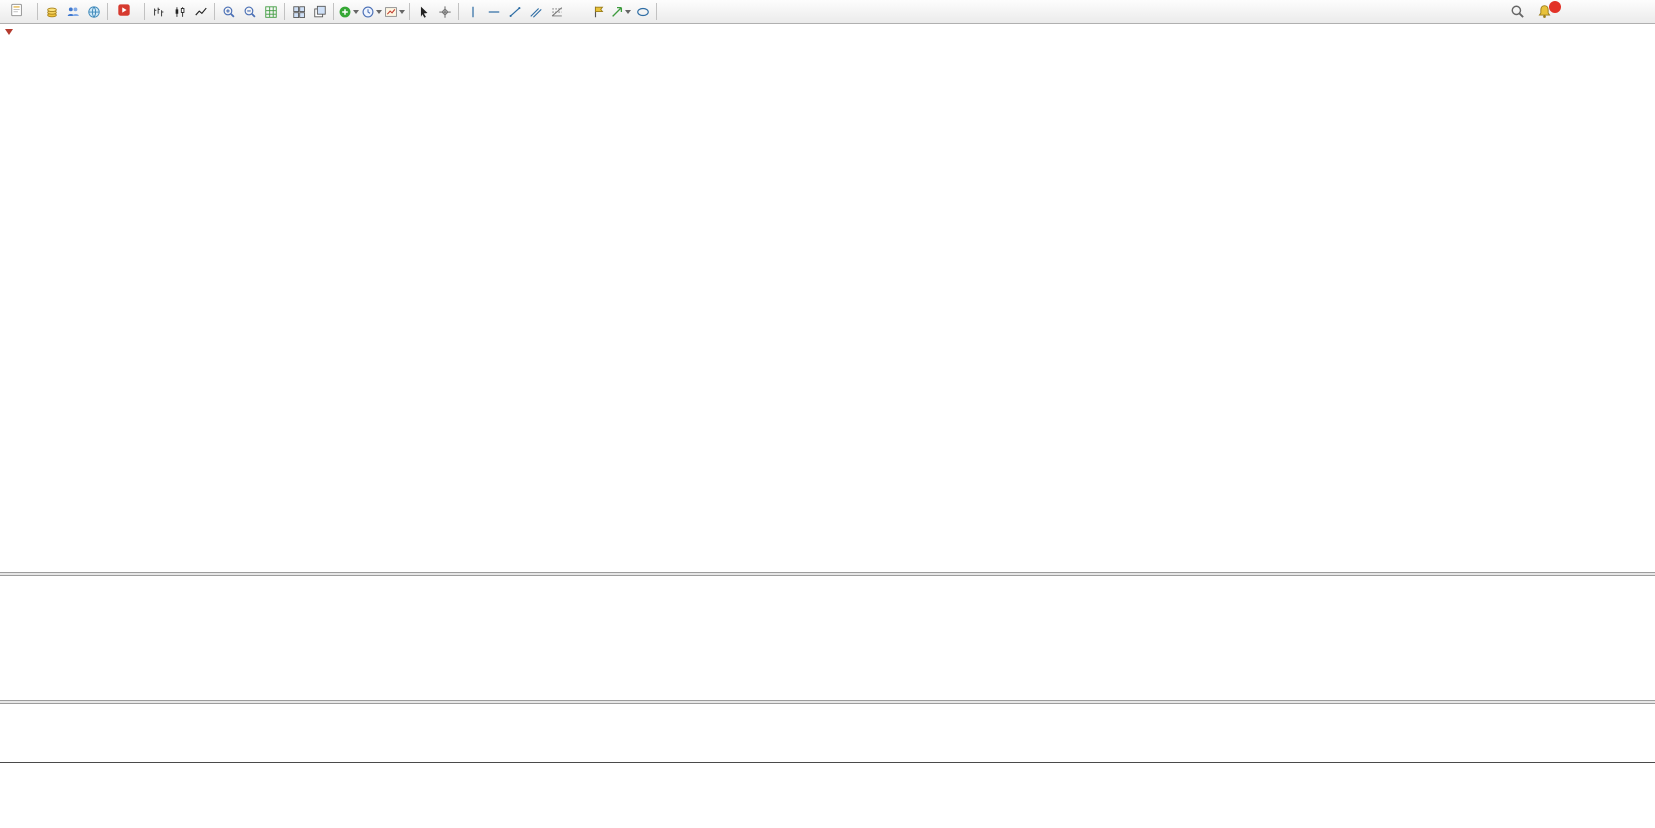 This screenshot has height=828, width=1655. I want to click on bar-chart-icon, so click(159, 12).